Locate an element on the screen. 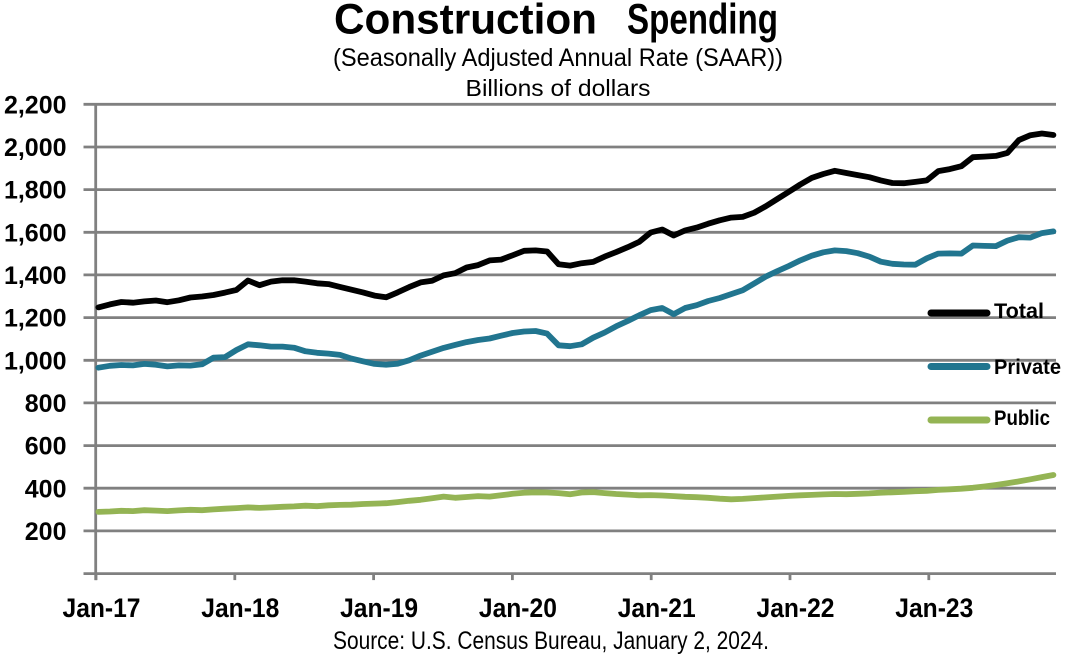 This screenshot has width=1067, height=657. svg-text: Construction is located at coordinates (465, 22).